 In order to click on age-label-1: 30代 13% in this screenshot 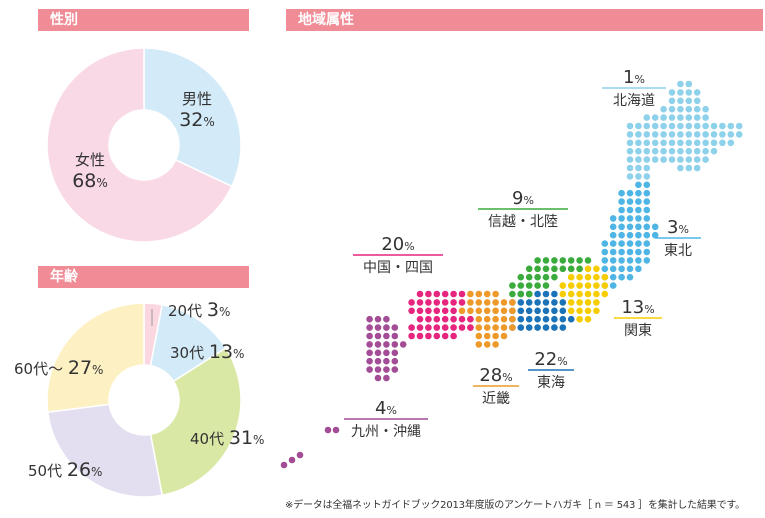, I will do `click(207, 352)`.